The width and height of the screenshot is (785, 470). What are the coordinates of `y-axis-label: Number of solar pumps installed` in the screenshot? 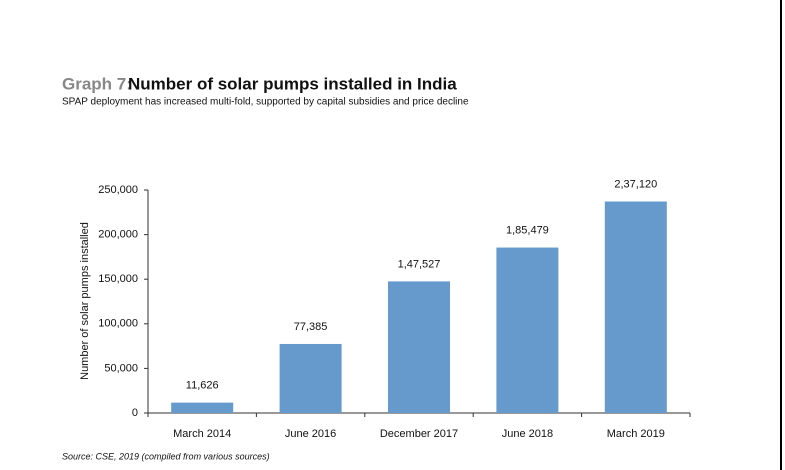 It's located at (85, 301).